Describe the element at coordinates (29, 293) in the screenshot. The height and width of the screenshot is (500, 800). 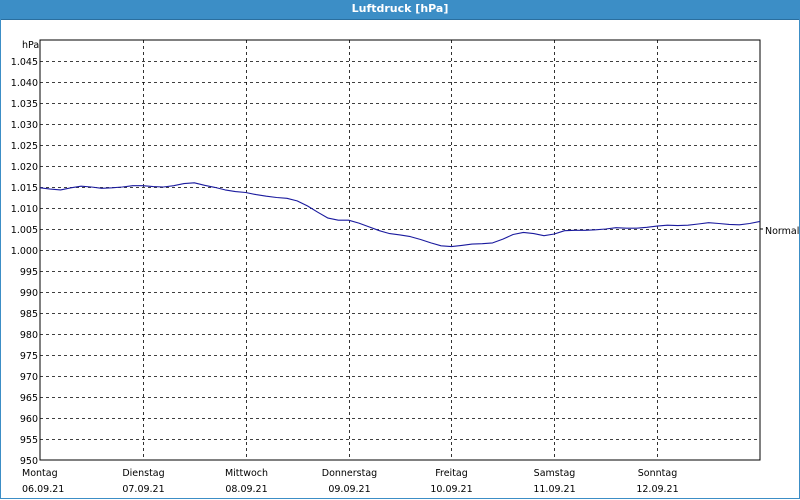
I see `y-tick-label: 990` at that location.